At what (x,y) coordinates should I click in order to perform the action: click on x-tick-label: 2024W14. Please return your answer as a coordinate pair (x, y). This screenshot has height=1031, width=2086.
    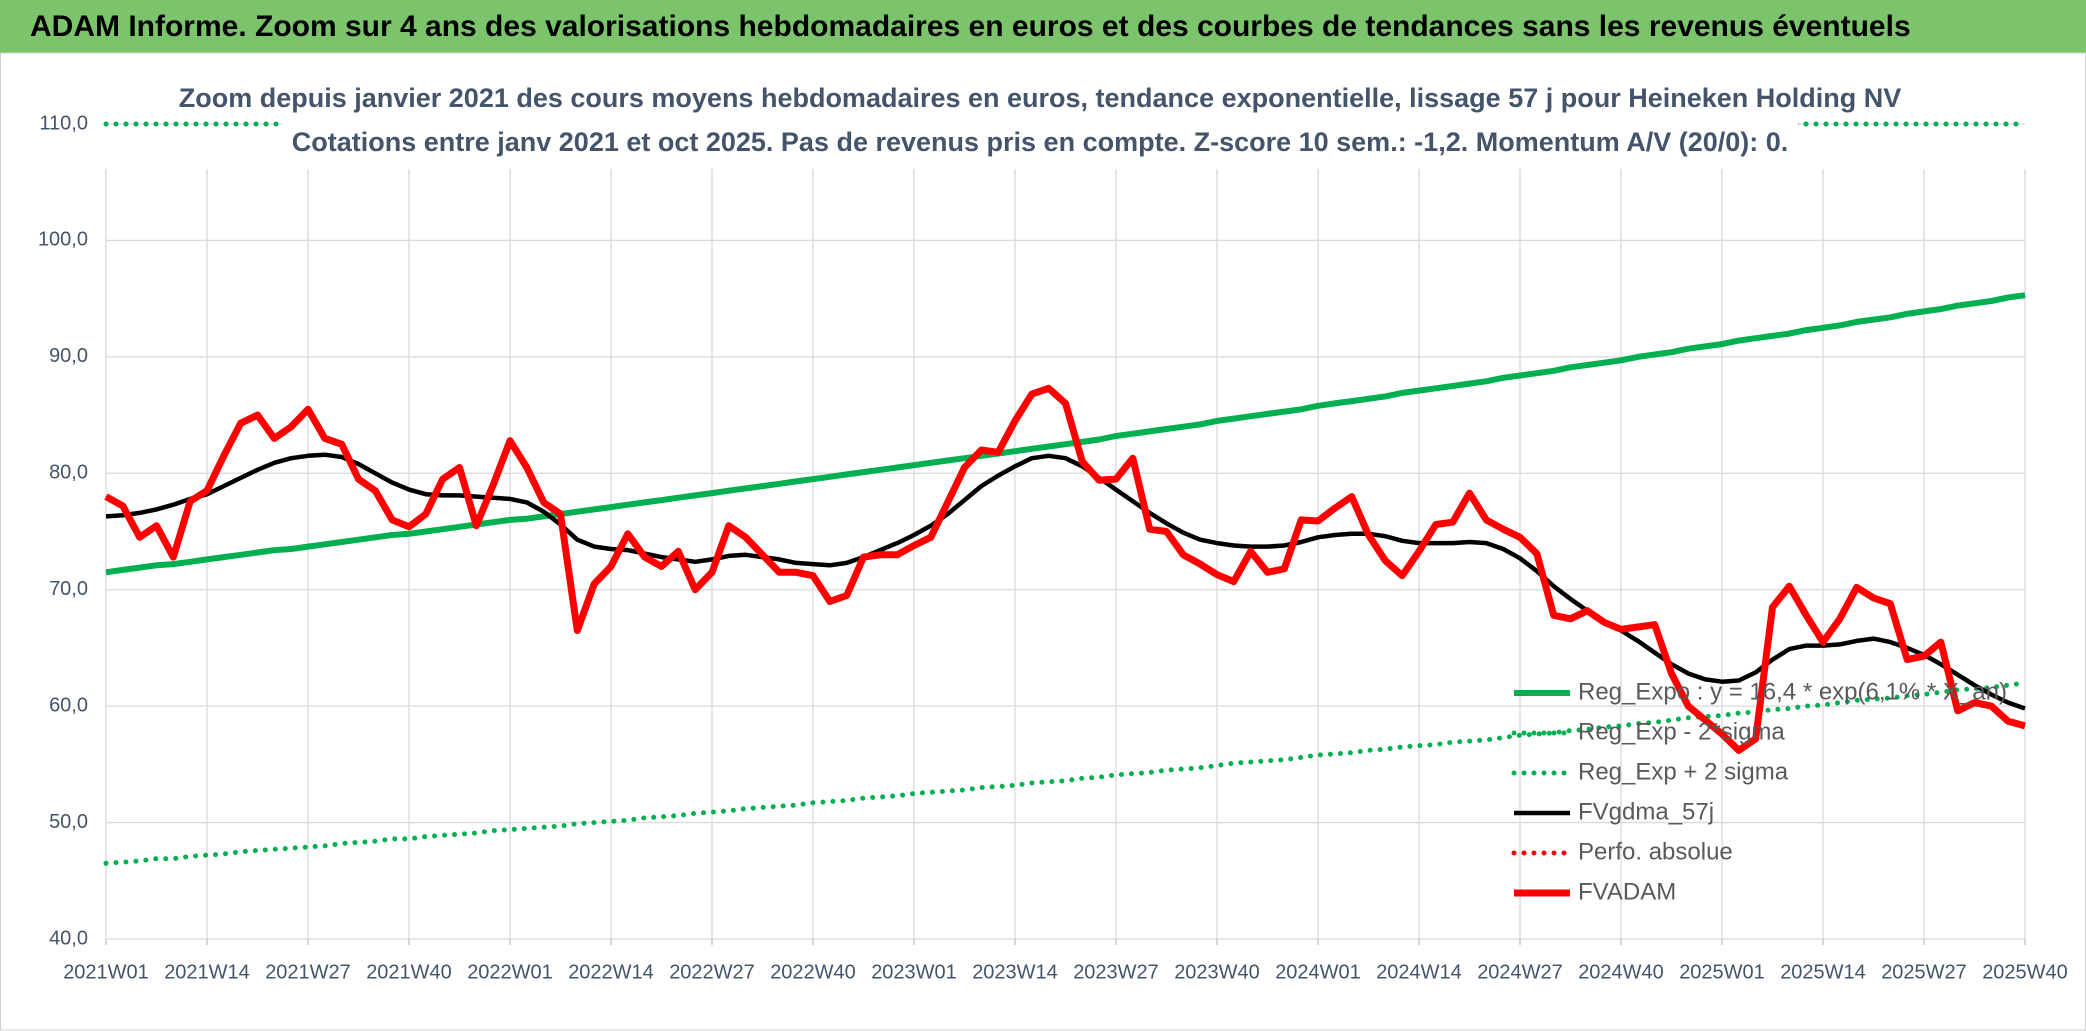
    Looking at the image, I should click on (1419, 972).